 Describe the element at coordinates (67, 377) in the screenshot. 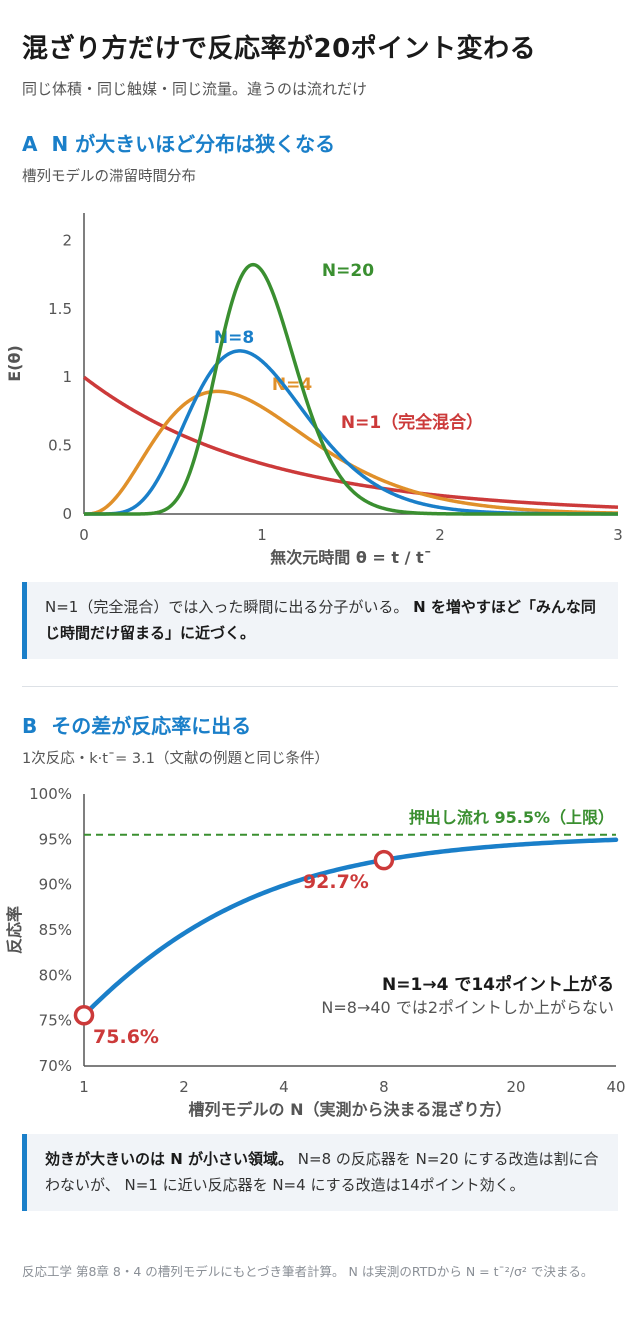

I see `y-tick-label: 1` at that location.